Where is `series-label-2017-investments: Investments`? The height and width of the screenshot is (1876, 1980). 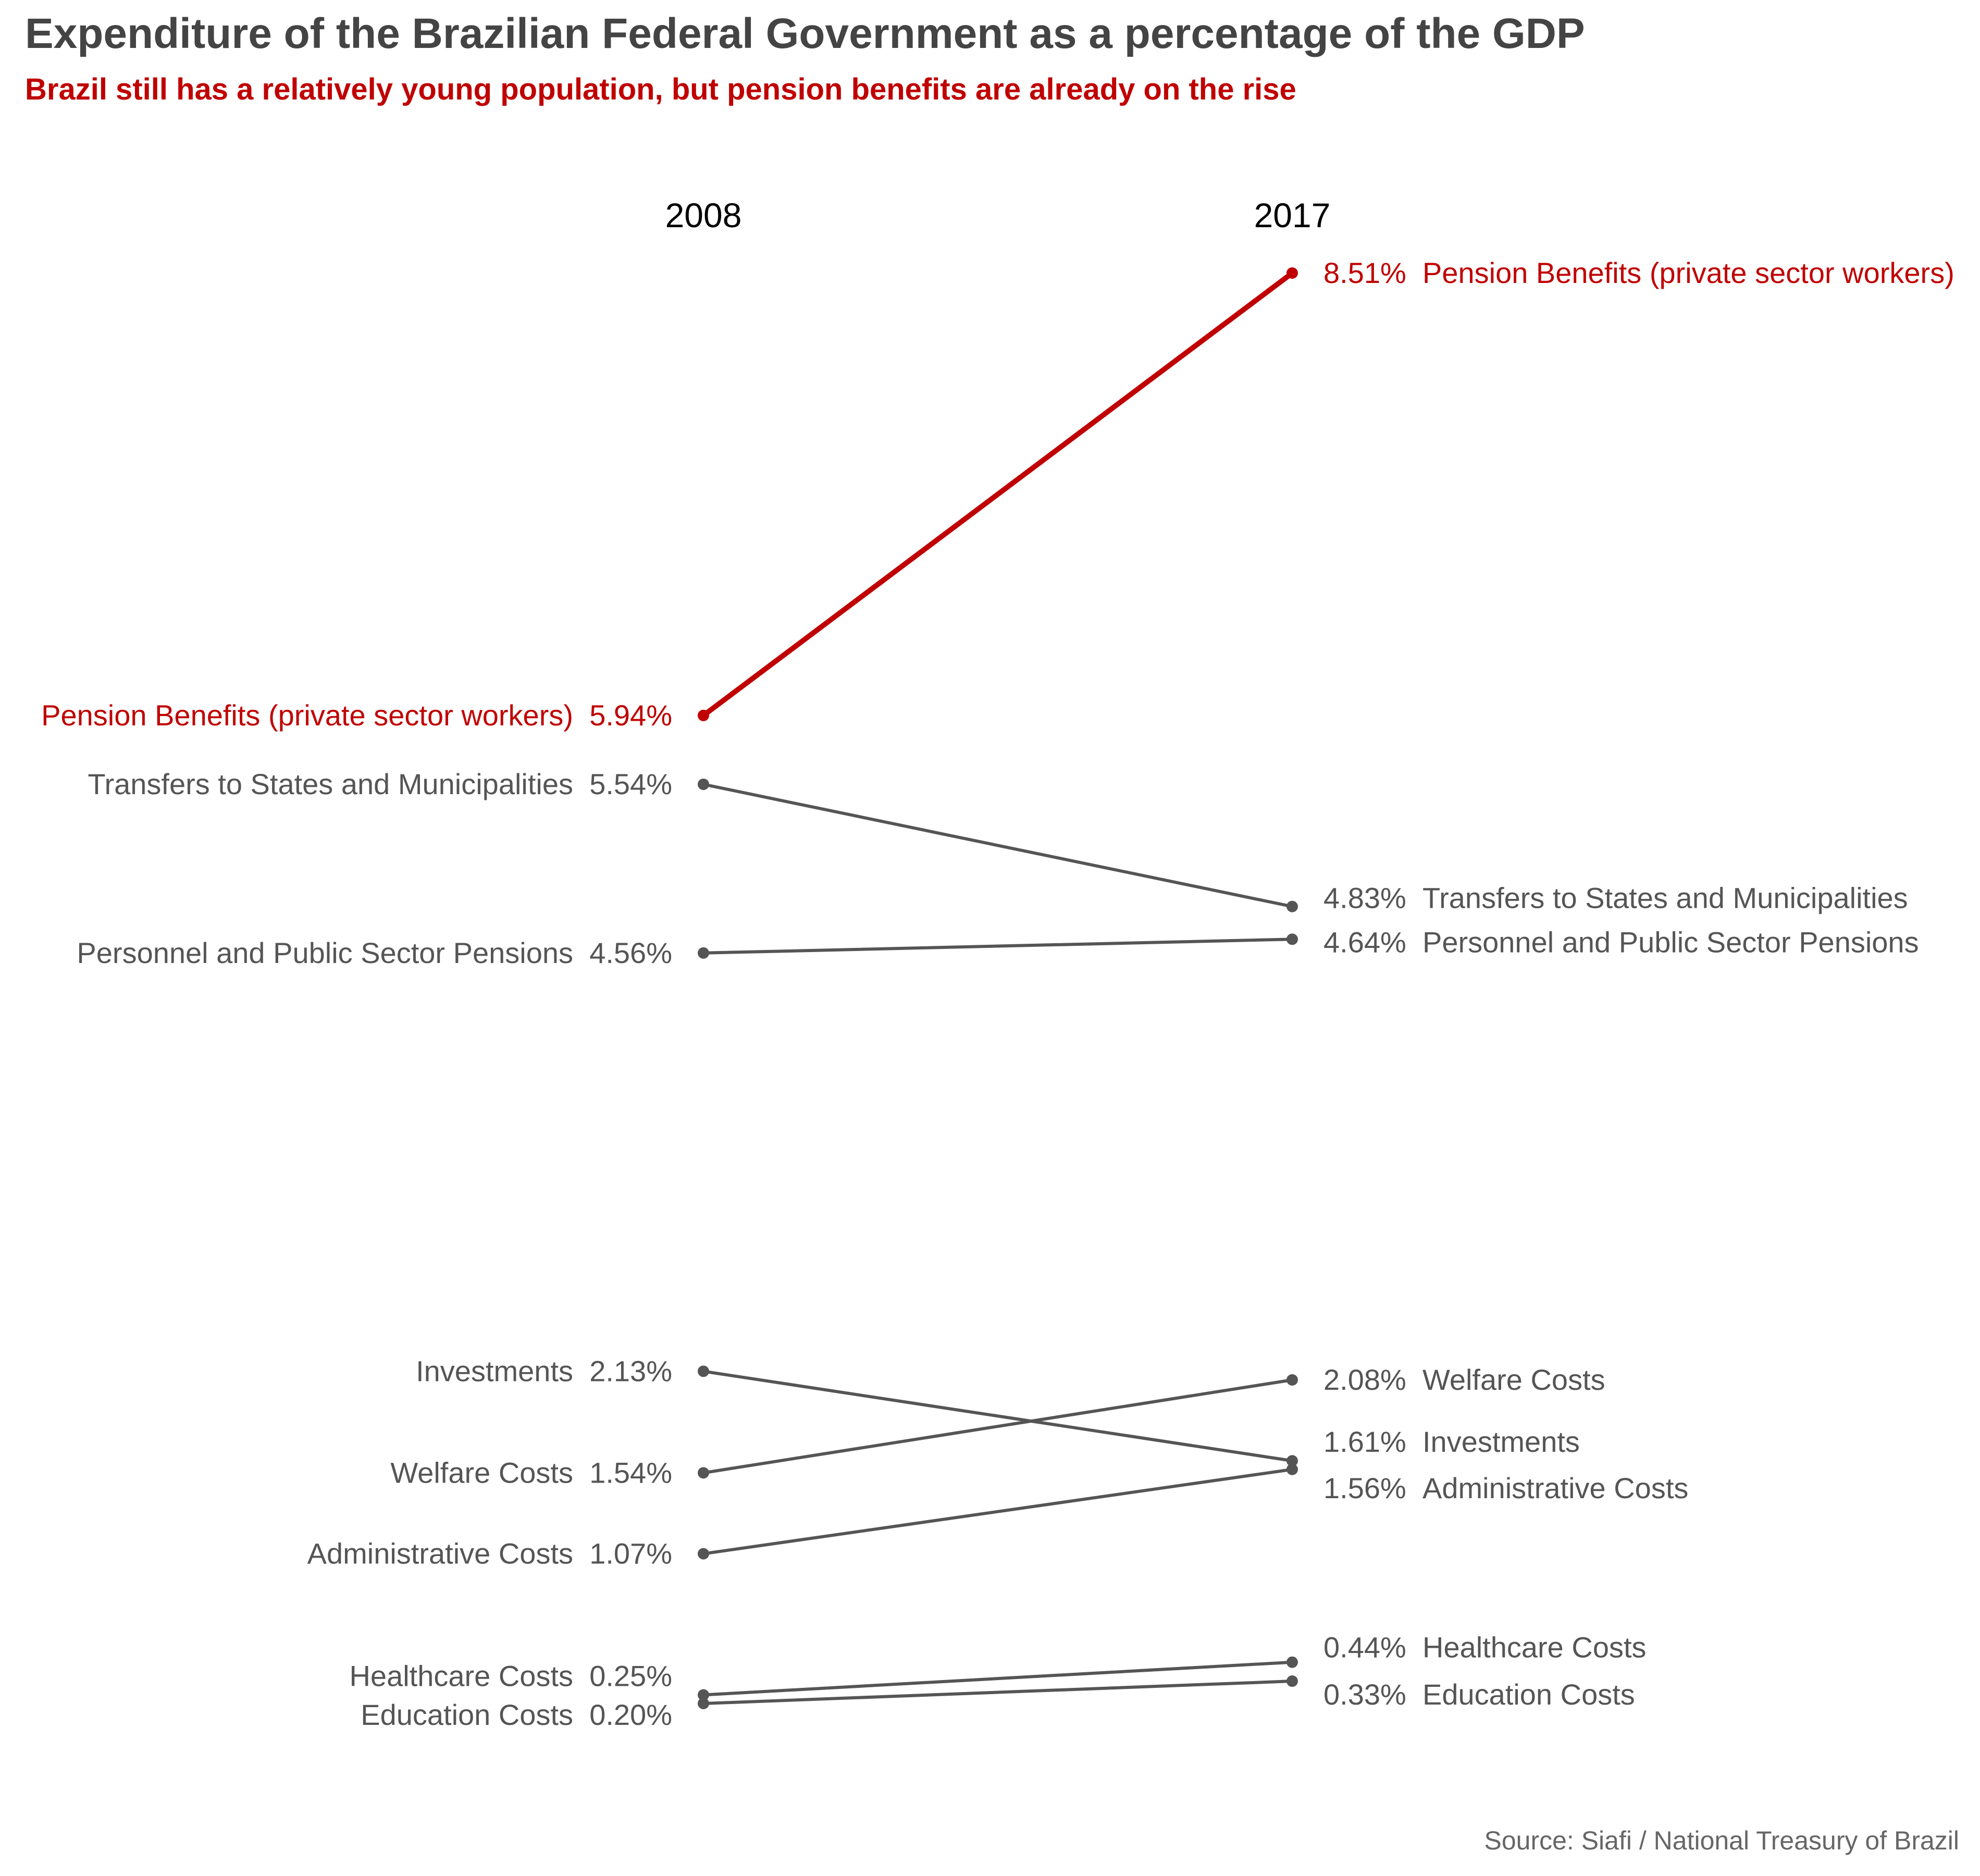 series-label-2017-investments: Investments is located at coordinates (1501, 1441).